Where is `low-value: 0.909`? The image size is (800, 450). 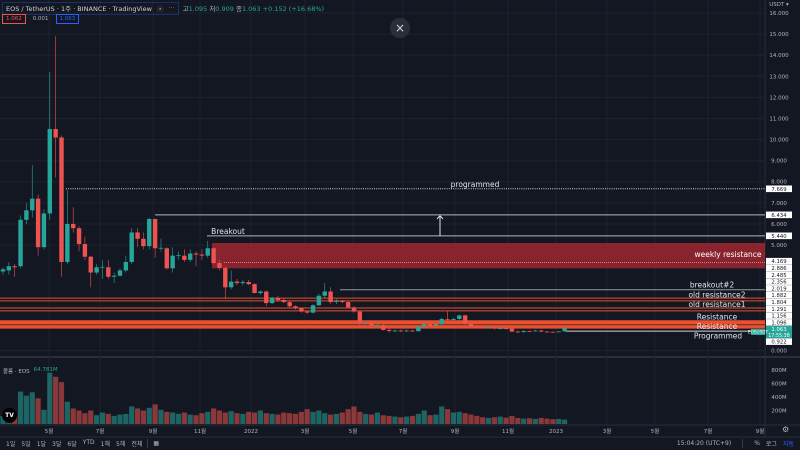
low-value: 0.909 is located at coordinates (224, 9).